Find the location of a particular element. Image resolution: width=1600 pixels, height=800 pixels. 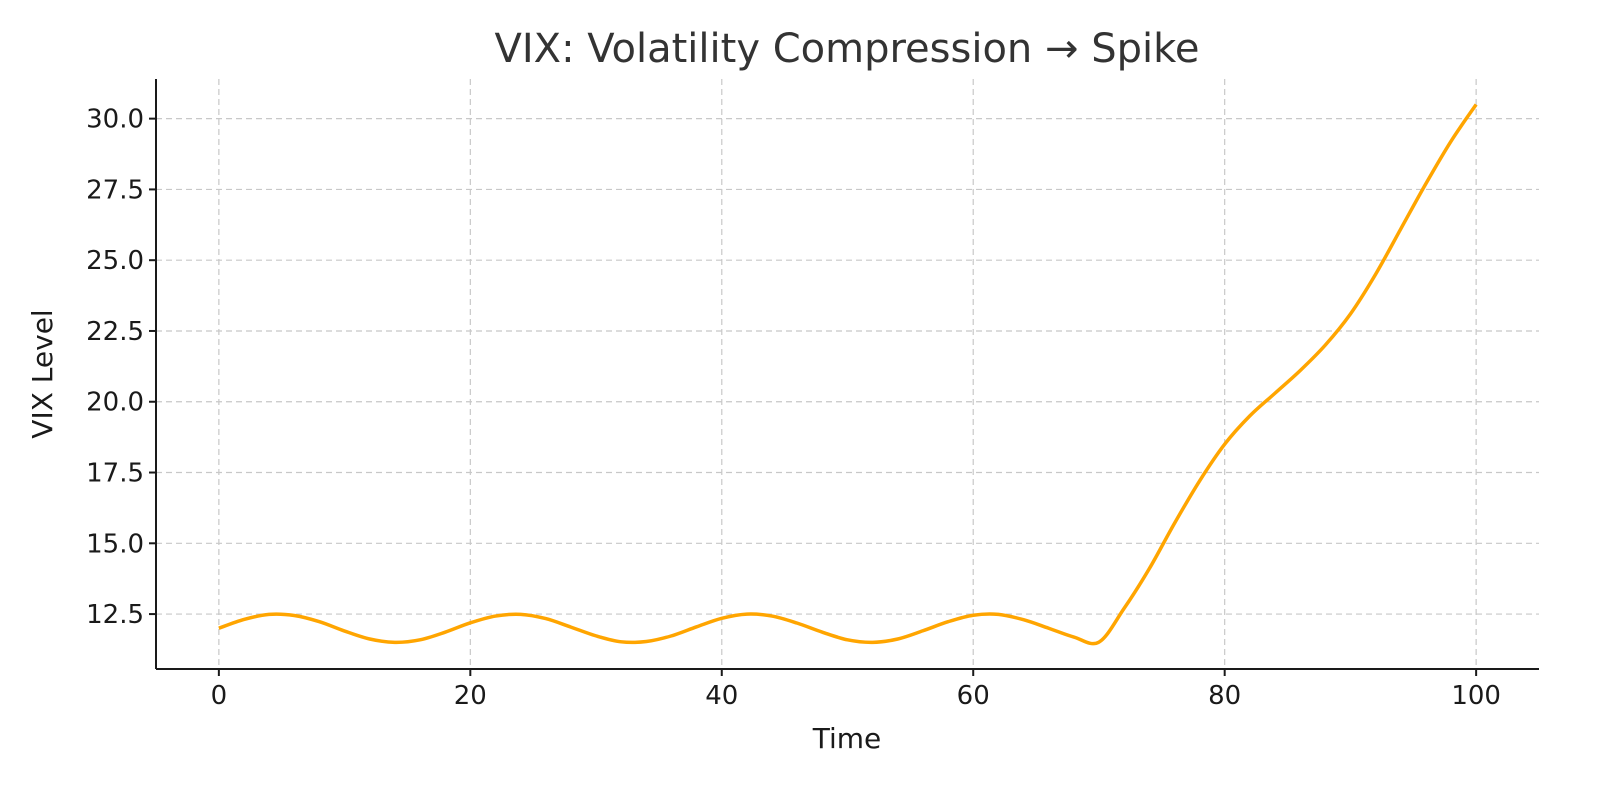

y-tick-label: 15.0 is located at coordinates (115, 544).